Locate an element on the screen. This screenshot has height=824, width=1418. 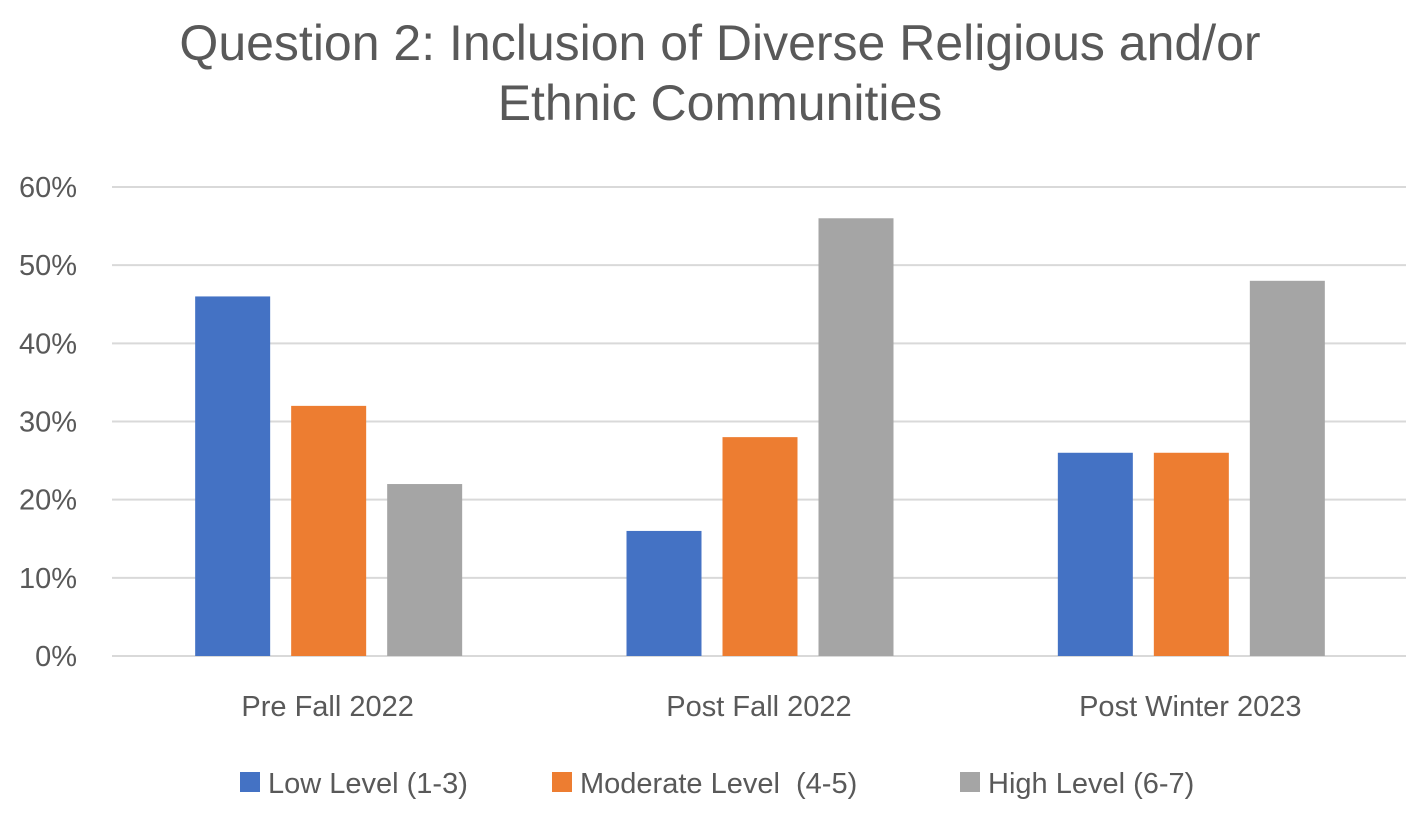
y-tick-label: 0% is located at coordinates (56, 657).